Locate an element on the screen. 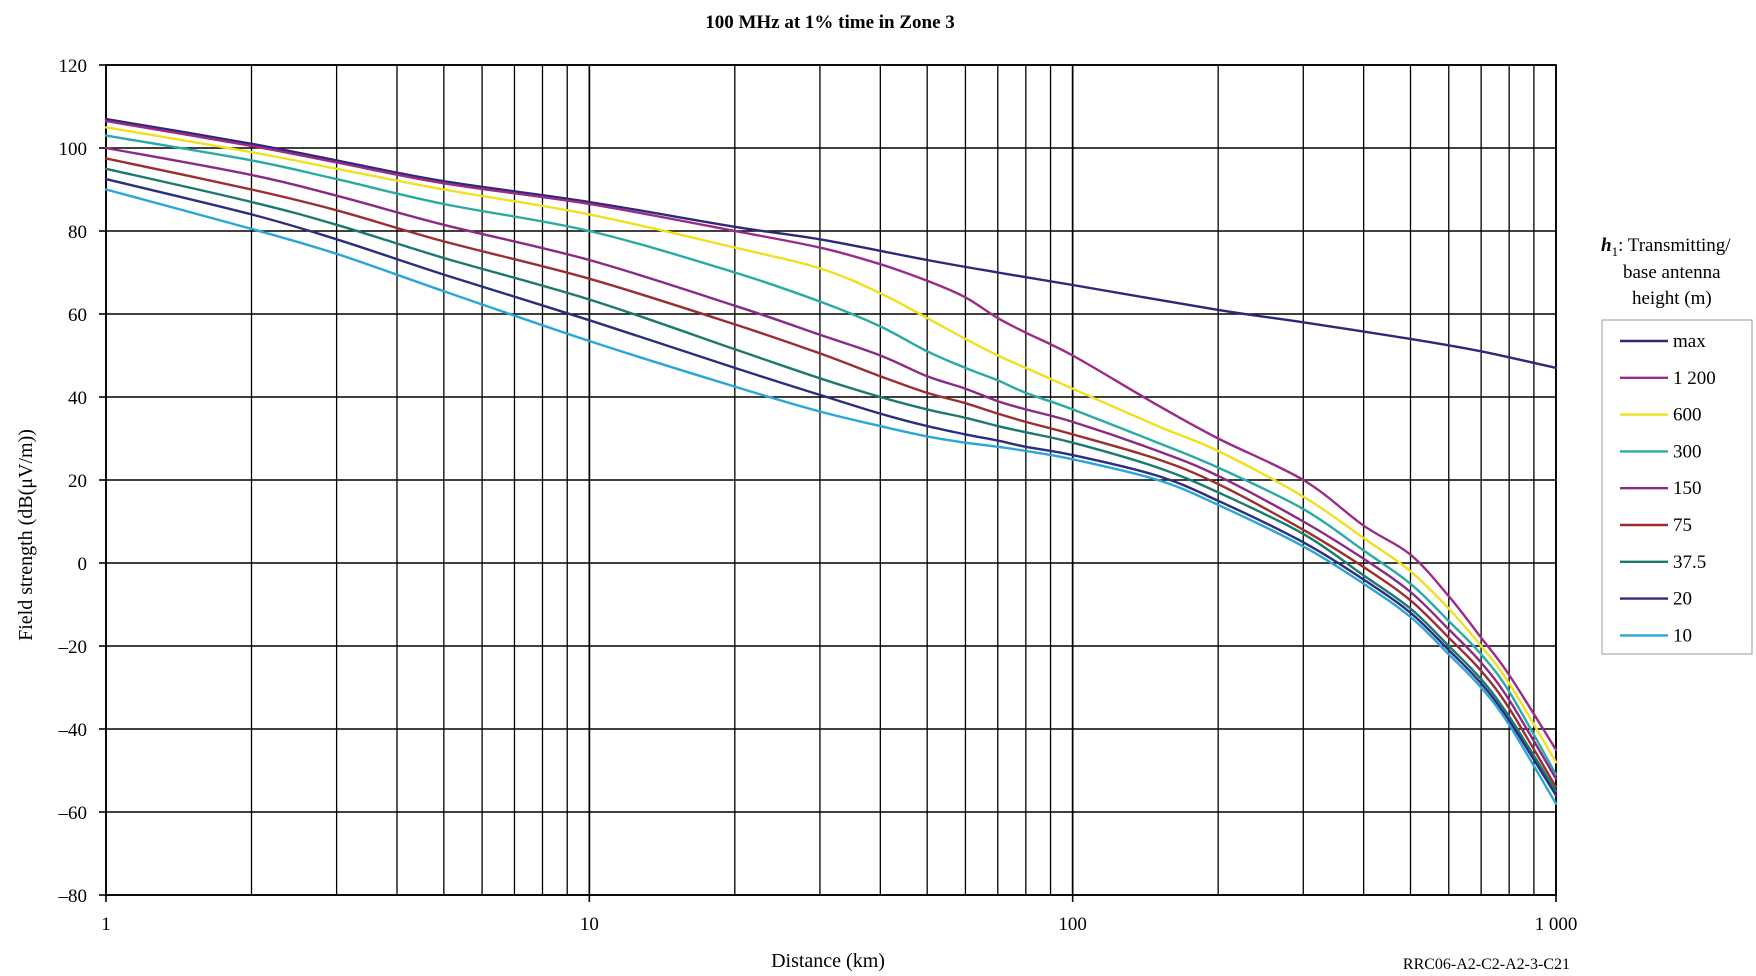 This screenshot has height=976, width=1756. legend-entries: max 1 200 600 300 150 75 37.5 20 10 is located at coordinates (1668, 488).